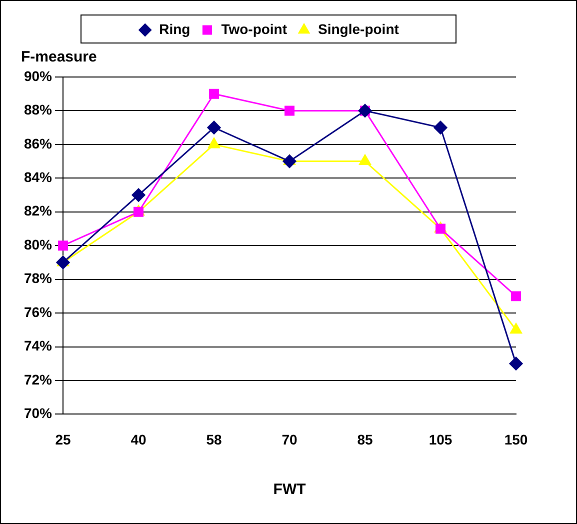 Image resolution: width=577 pixels, height=524 pixels. What do you see at coordinates (38, 76) in the screenshot?
I see `y-tick-label: 90%` at bounding box center [38, 76].